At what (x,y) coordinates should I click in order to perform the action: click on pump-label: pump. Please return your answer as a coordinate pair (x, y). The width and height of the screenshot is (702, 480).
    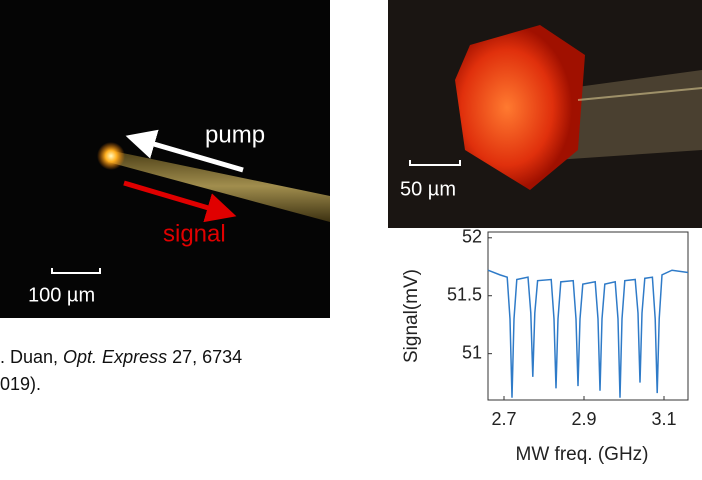
    Looking at the image, I should click on (235, 134).